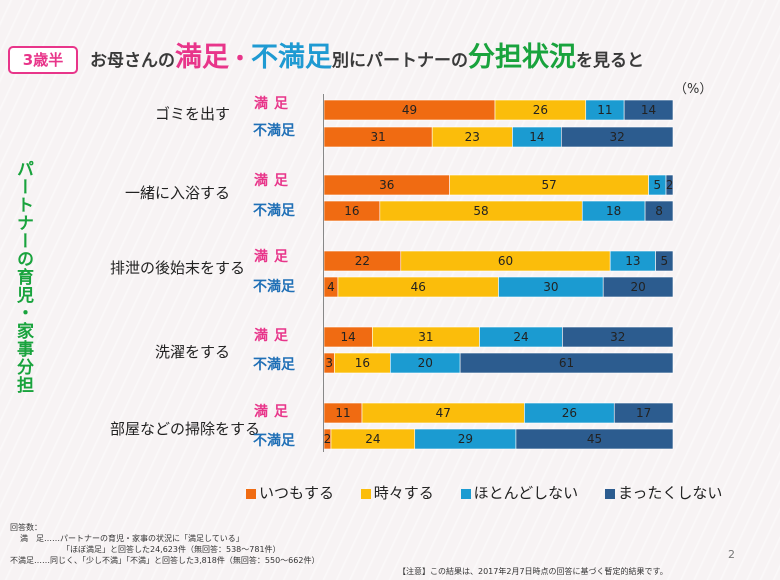  I want to click on title-part-4: 別にパートナーの, so click(400, 61).